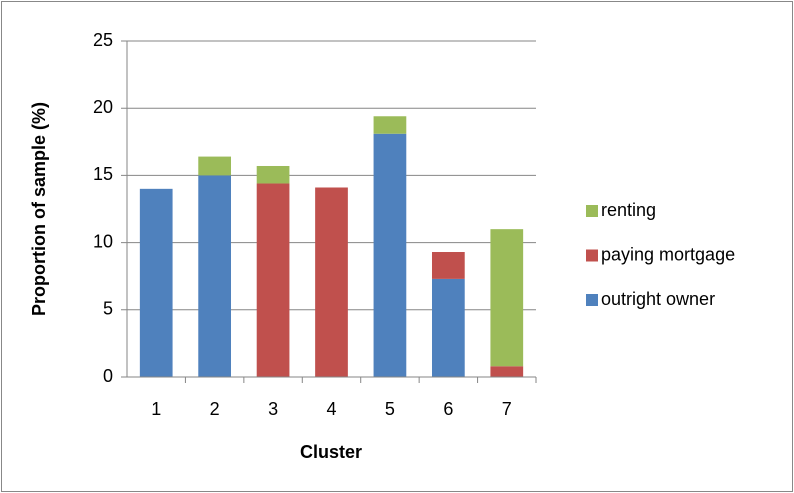  What do you see at coordinates (103, 40) in the screenshot?
I see `y-tick-label: 25` at bounding box center [103, 40].